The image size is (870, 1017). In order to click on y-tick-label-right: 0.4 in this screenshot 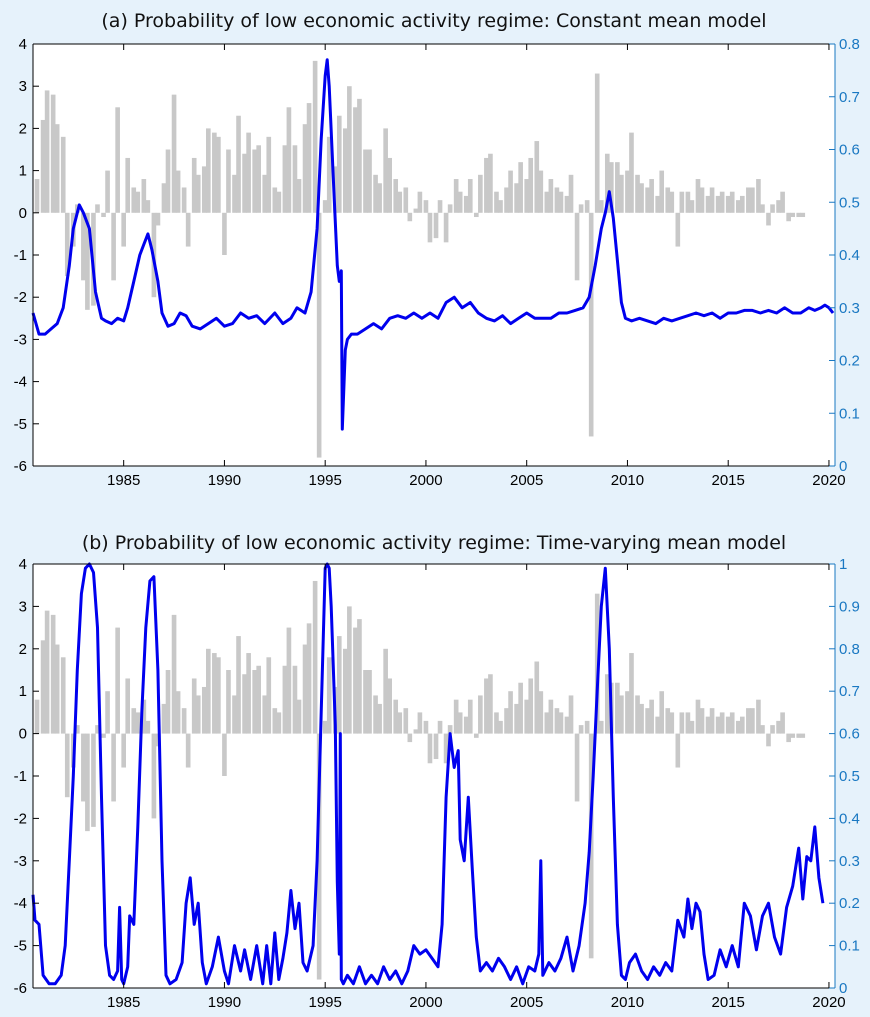, I will do `click(849, 818)`.